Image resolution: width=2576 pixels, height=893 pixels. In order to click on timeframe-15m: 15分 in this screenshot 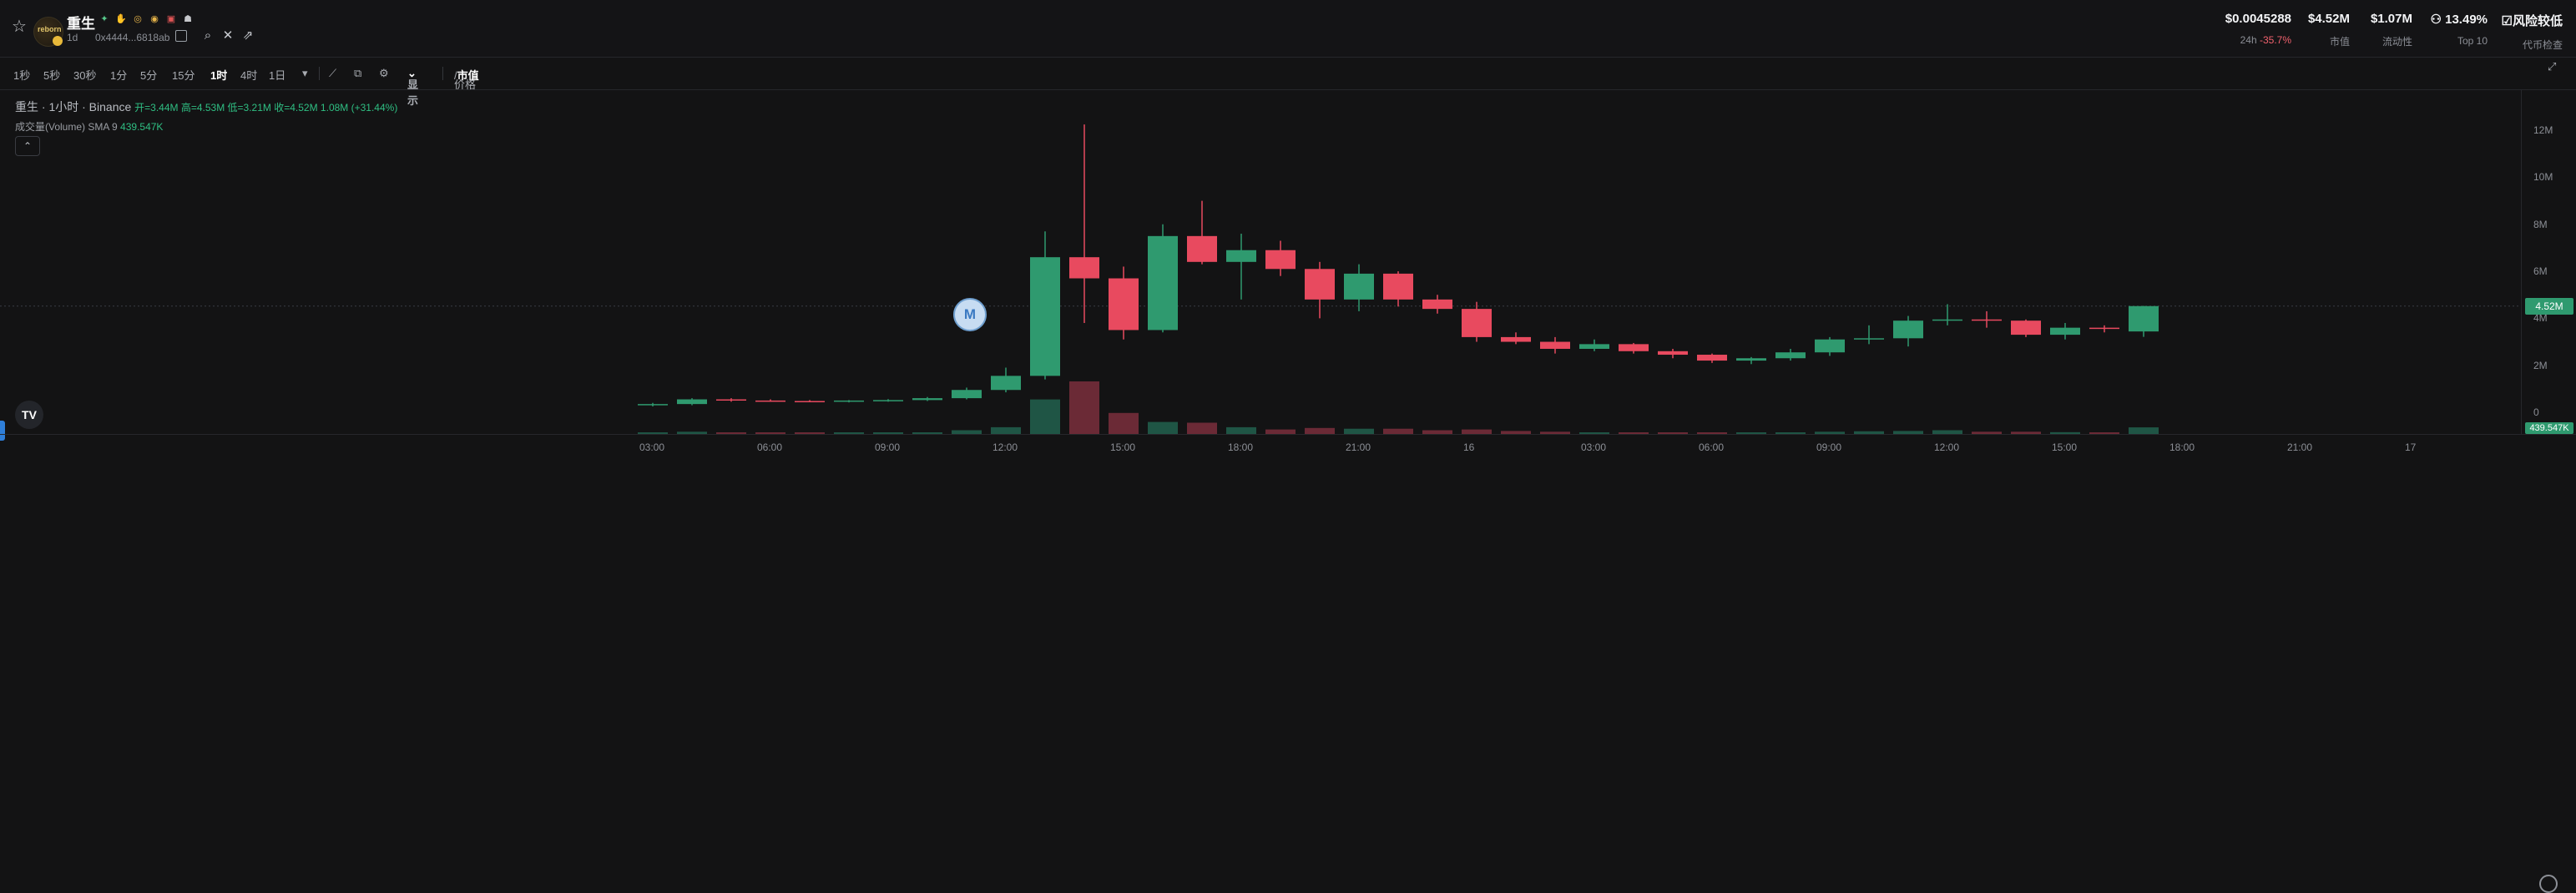, I will do `click(183, 75)`.